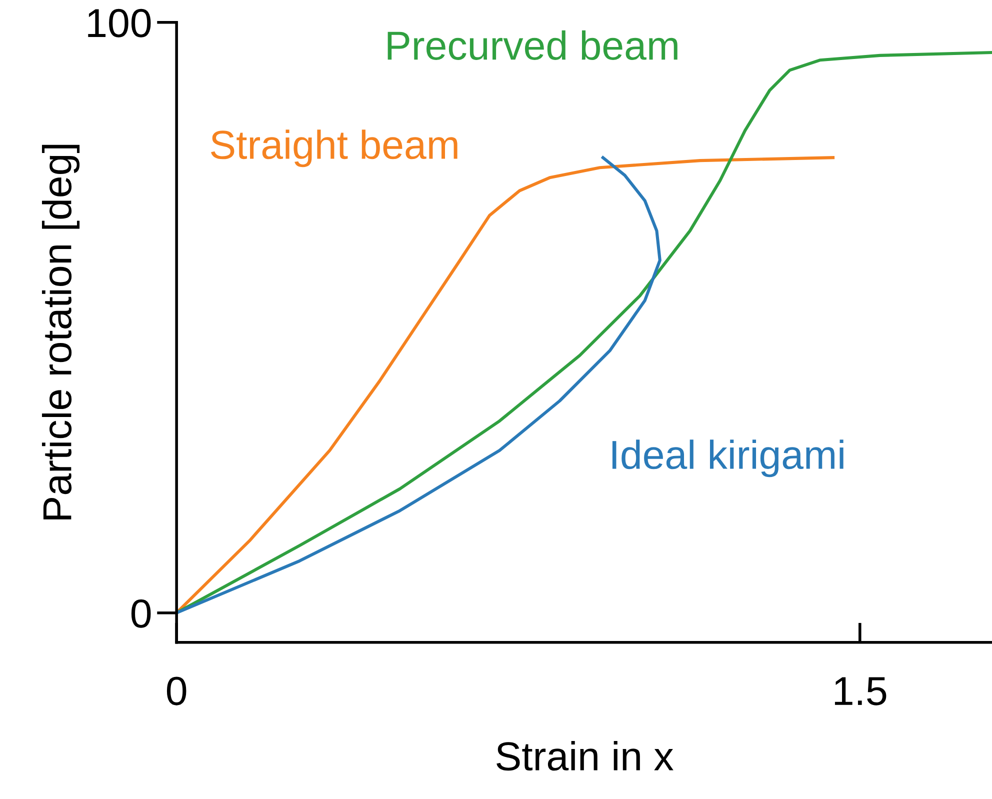 The image size is (992, 799). What do you see at coordinates (61, 332) in the screenshot?
I see `y-axis-title: Particle rotation [deg]` at bounding box center [61, 332].